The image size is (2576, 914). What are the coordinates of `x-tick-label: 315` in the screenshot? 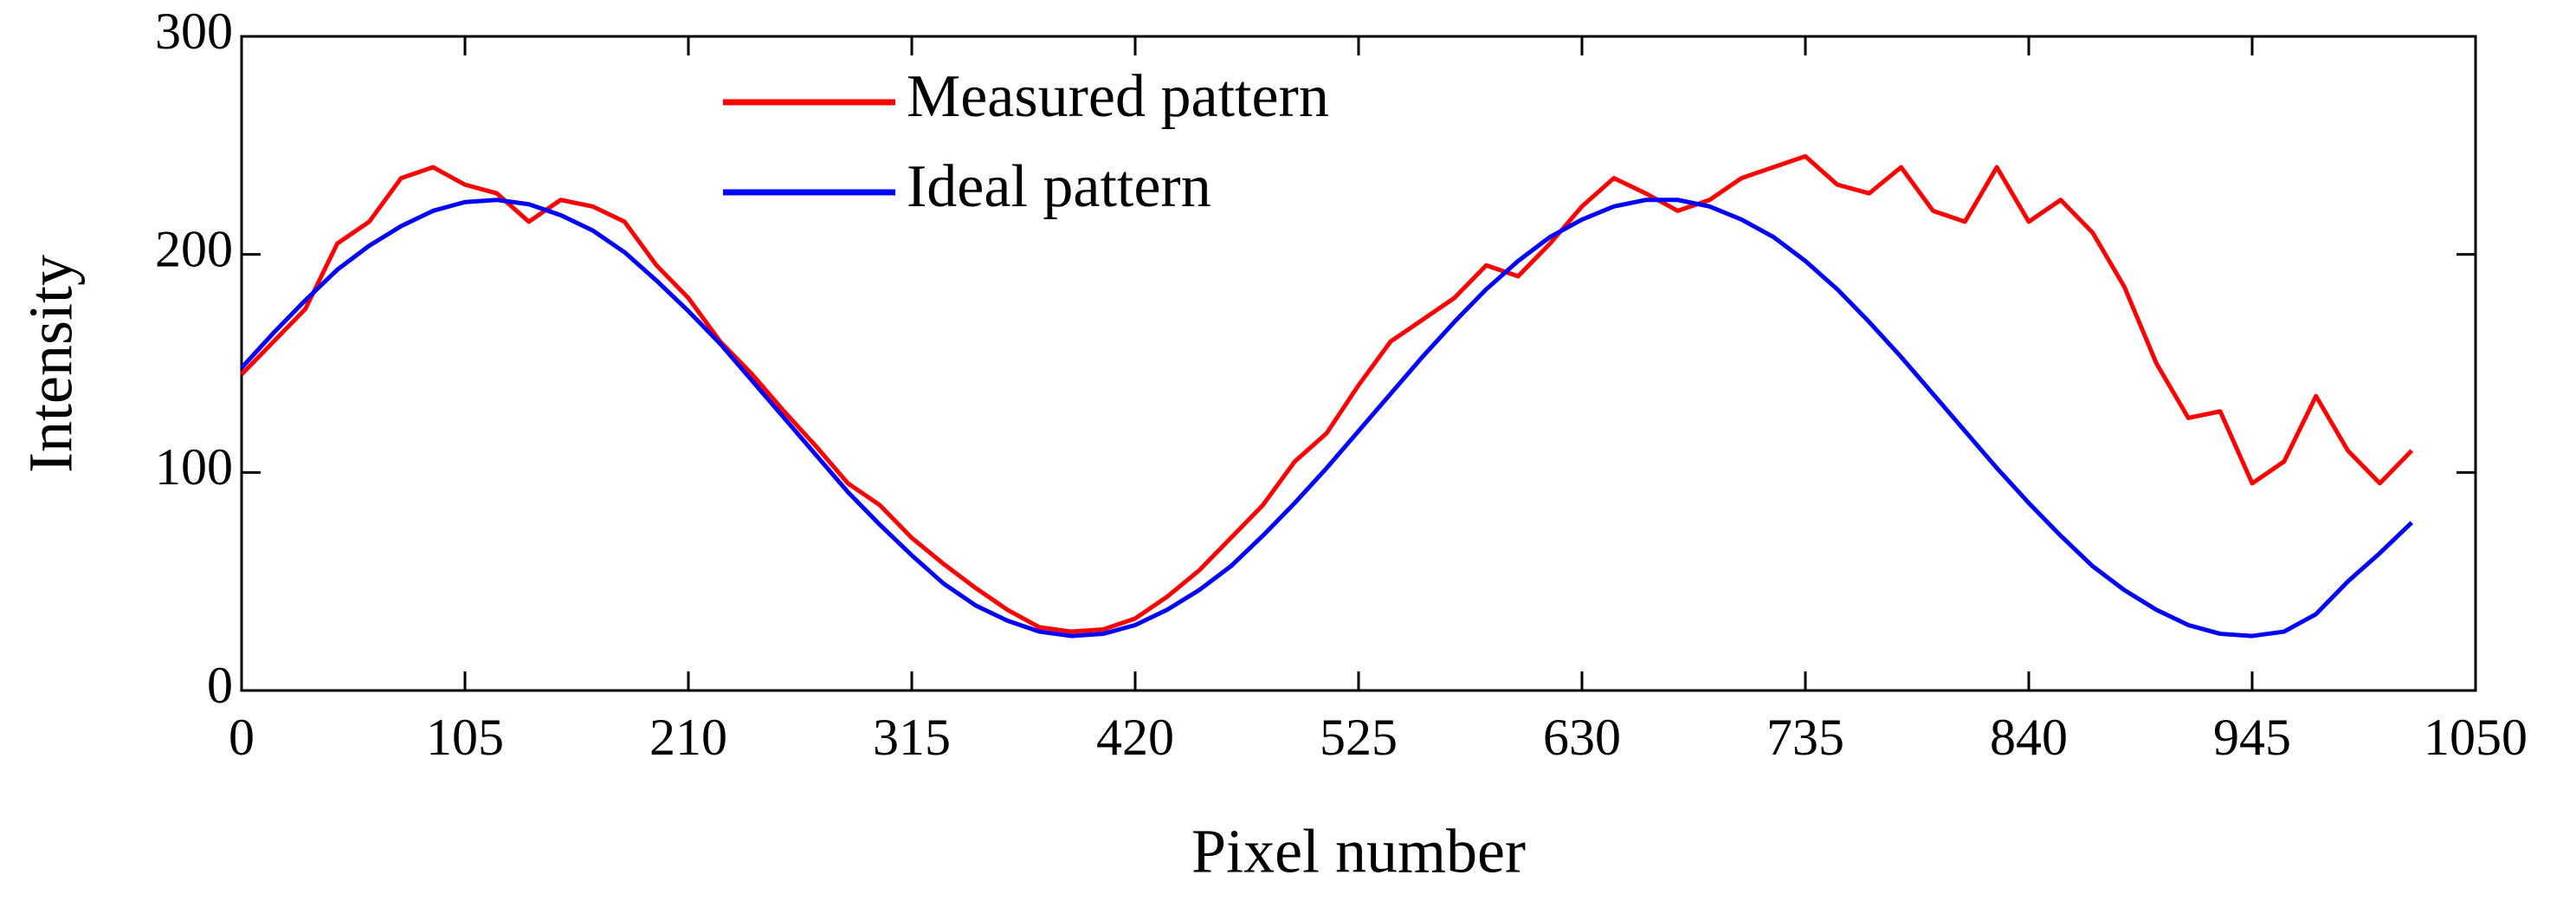 It's located at (912, 737).